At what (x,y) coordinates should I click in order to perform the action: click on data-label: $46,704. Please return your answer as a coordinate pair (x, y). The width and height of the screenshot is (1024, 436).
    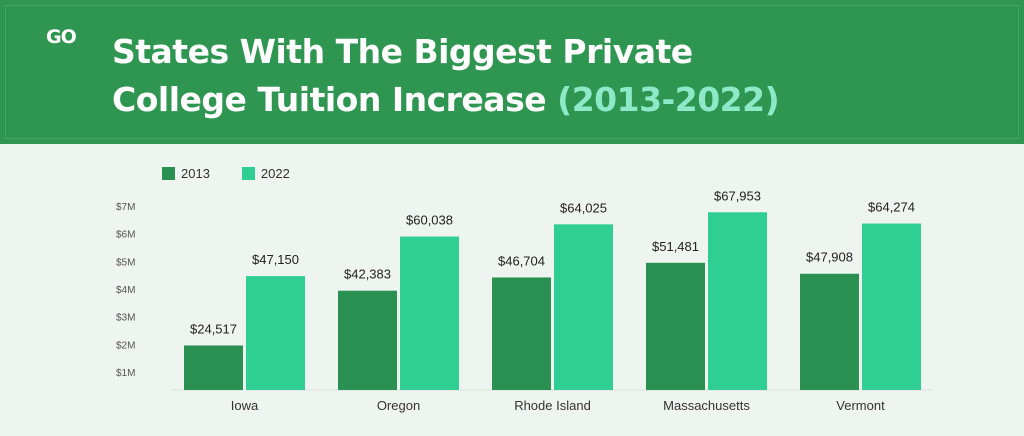
    Looking at the image, I should click on (521, 260).